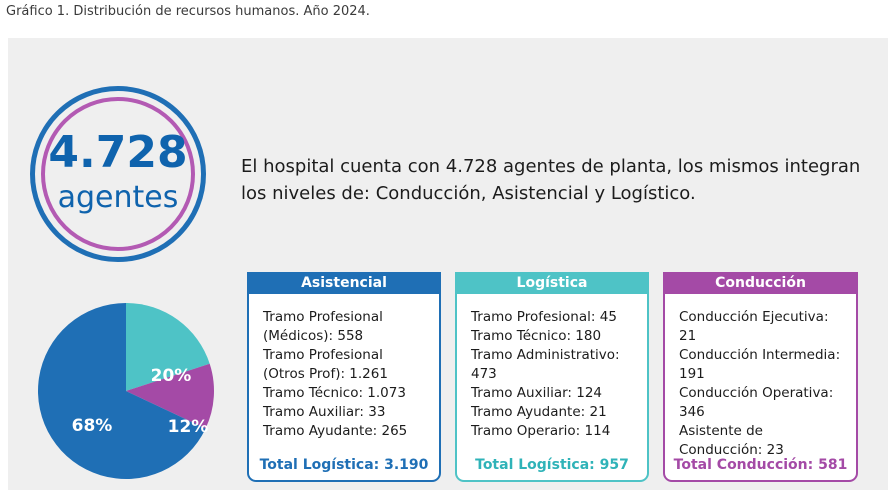 This screenshot has width=890, height=492. I want to click on box-line: Conducción Intermedia: 191, so click(760, 364).